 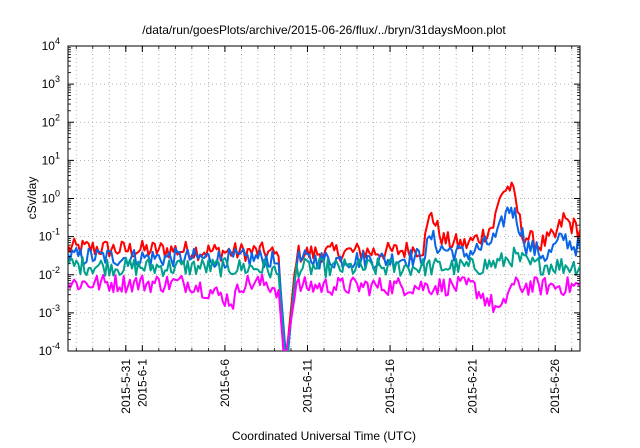 What do you see at coordinates (51, 82) in the screenshot?
I see `y-tick-label: 10³` at bounding box center [51, 82].